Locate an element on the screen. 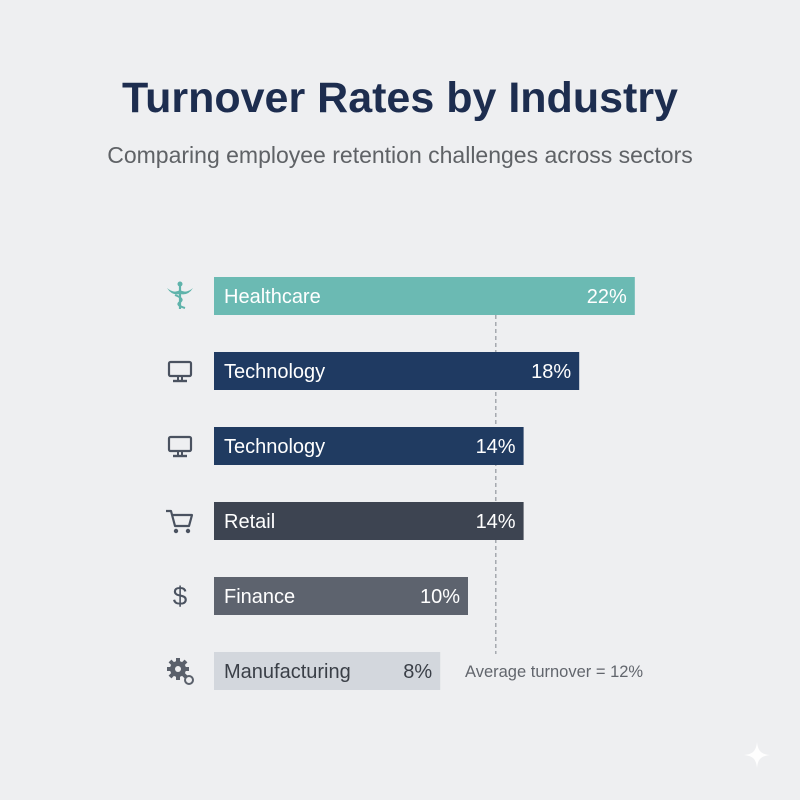 The height and width of the screenshot is (800, 800). caduceus-icon is located at coordinates (180, 295).